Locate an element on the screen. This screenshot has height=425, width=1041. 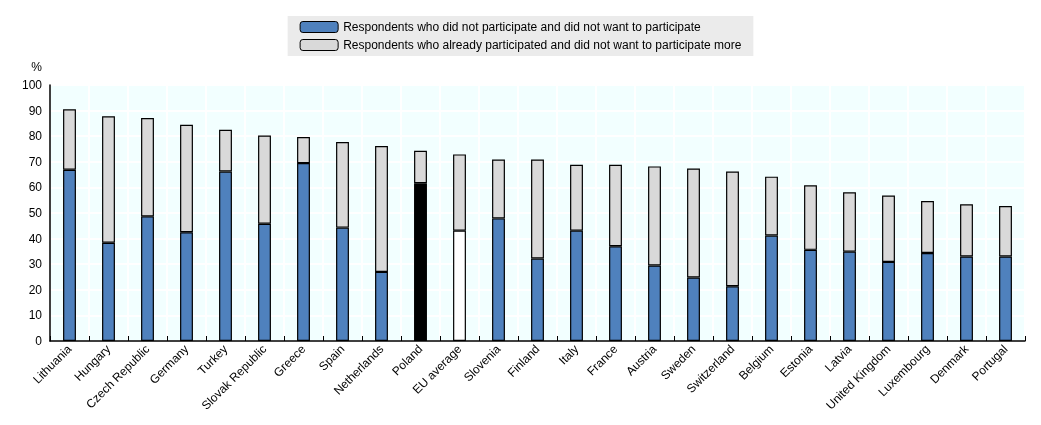
y-tick-label: 20 is located at coordinates (35, 289).